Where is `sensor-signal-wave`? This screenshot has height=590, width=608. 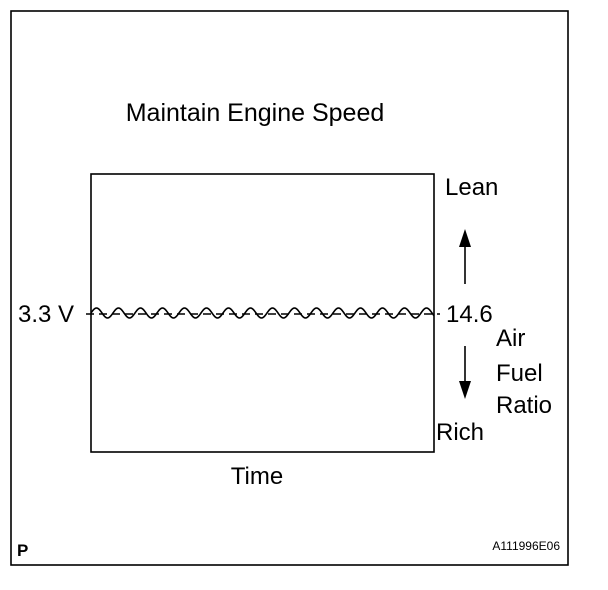 sensor-signal-wave is located at coordinates (262, 313).